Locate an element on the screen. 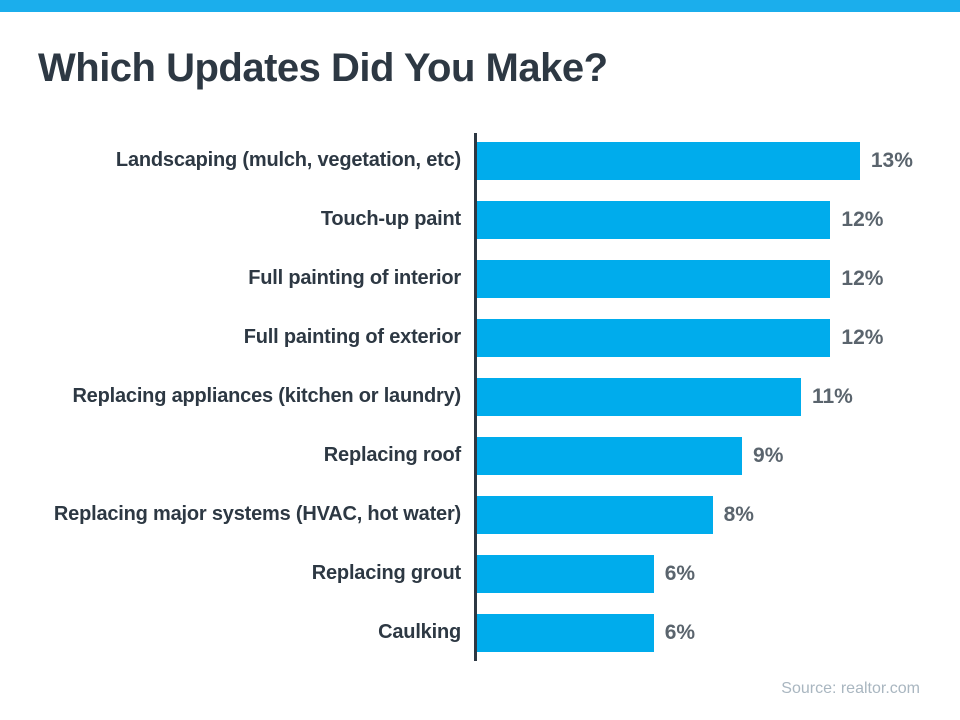 Image resolution: width=960 pixels, height=720 pixels. axis-line is located at coordinates (475, 397).